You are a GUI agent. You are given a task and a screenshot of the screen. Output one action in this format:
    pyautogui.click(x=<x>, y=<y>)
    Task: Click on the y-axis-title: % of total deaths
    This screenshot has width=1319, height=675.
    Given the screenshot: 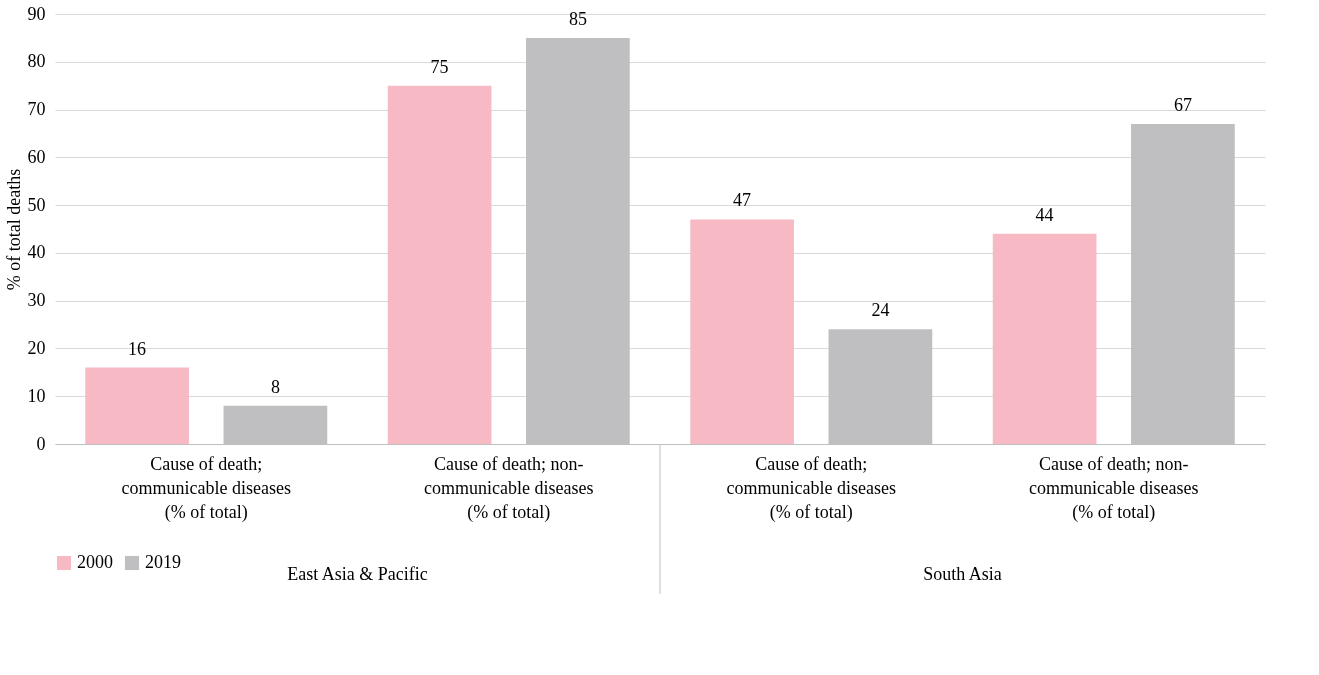 What is the action you would take?
    pyautogui.click(x=13, y=229)
    